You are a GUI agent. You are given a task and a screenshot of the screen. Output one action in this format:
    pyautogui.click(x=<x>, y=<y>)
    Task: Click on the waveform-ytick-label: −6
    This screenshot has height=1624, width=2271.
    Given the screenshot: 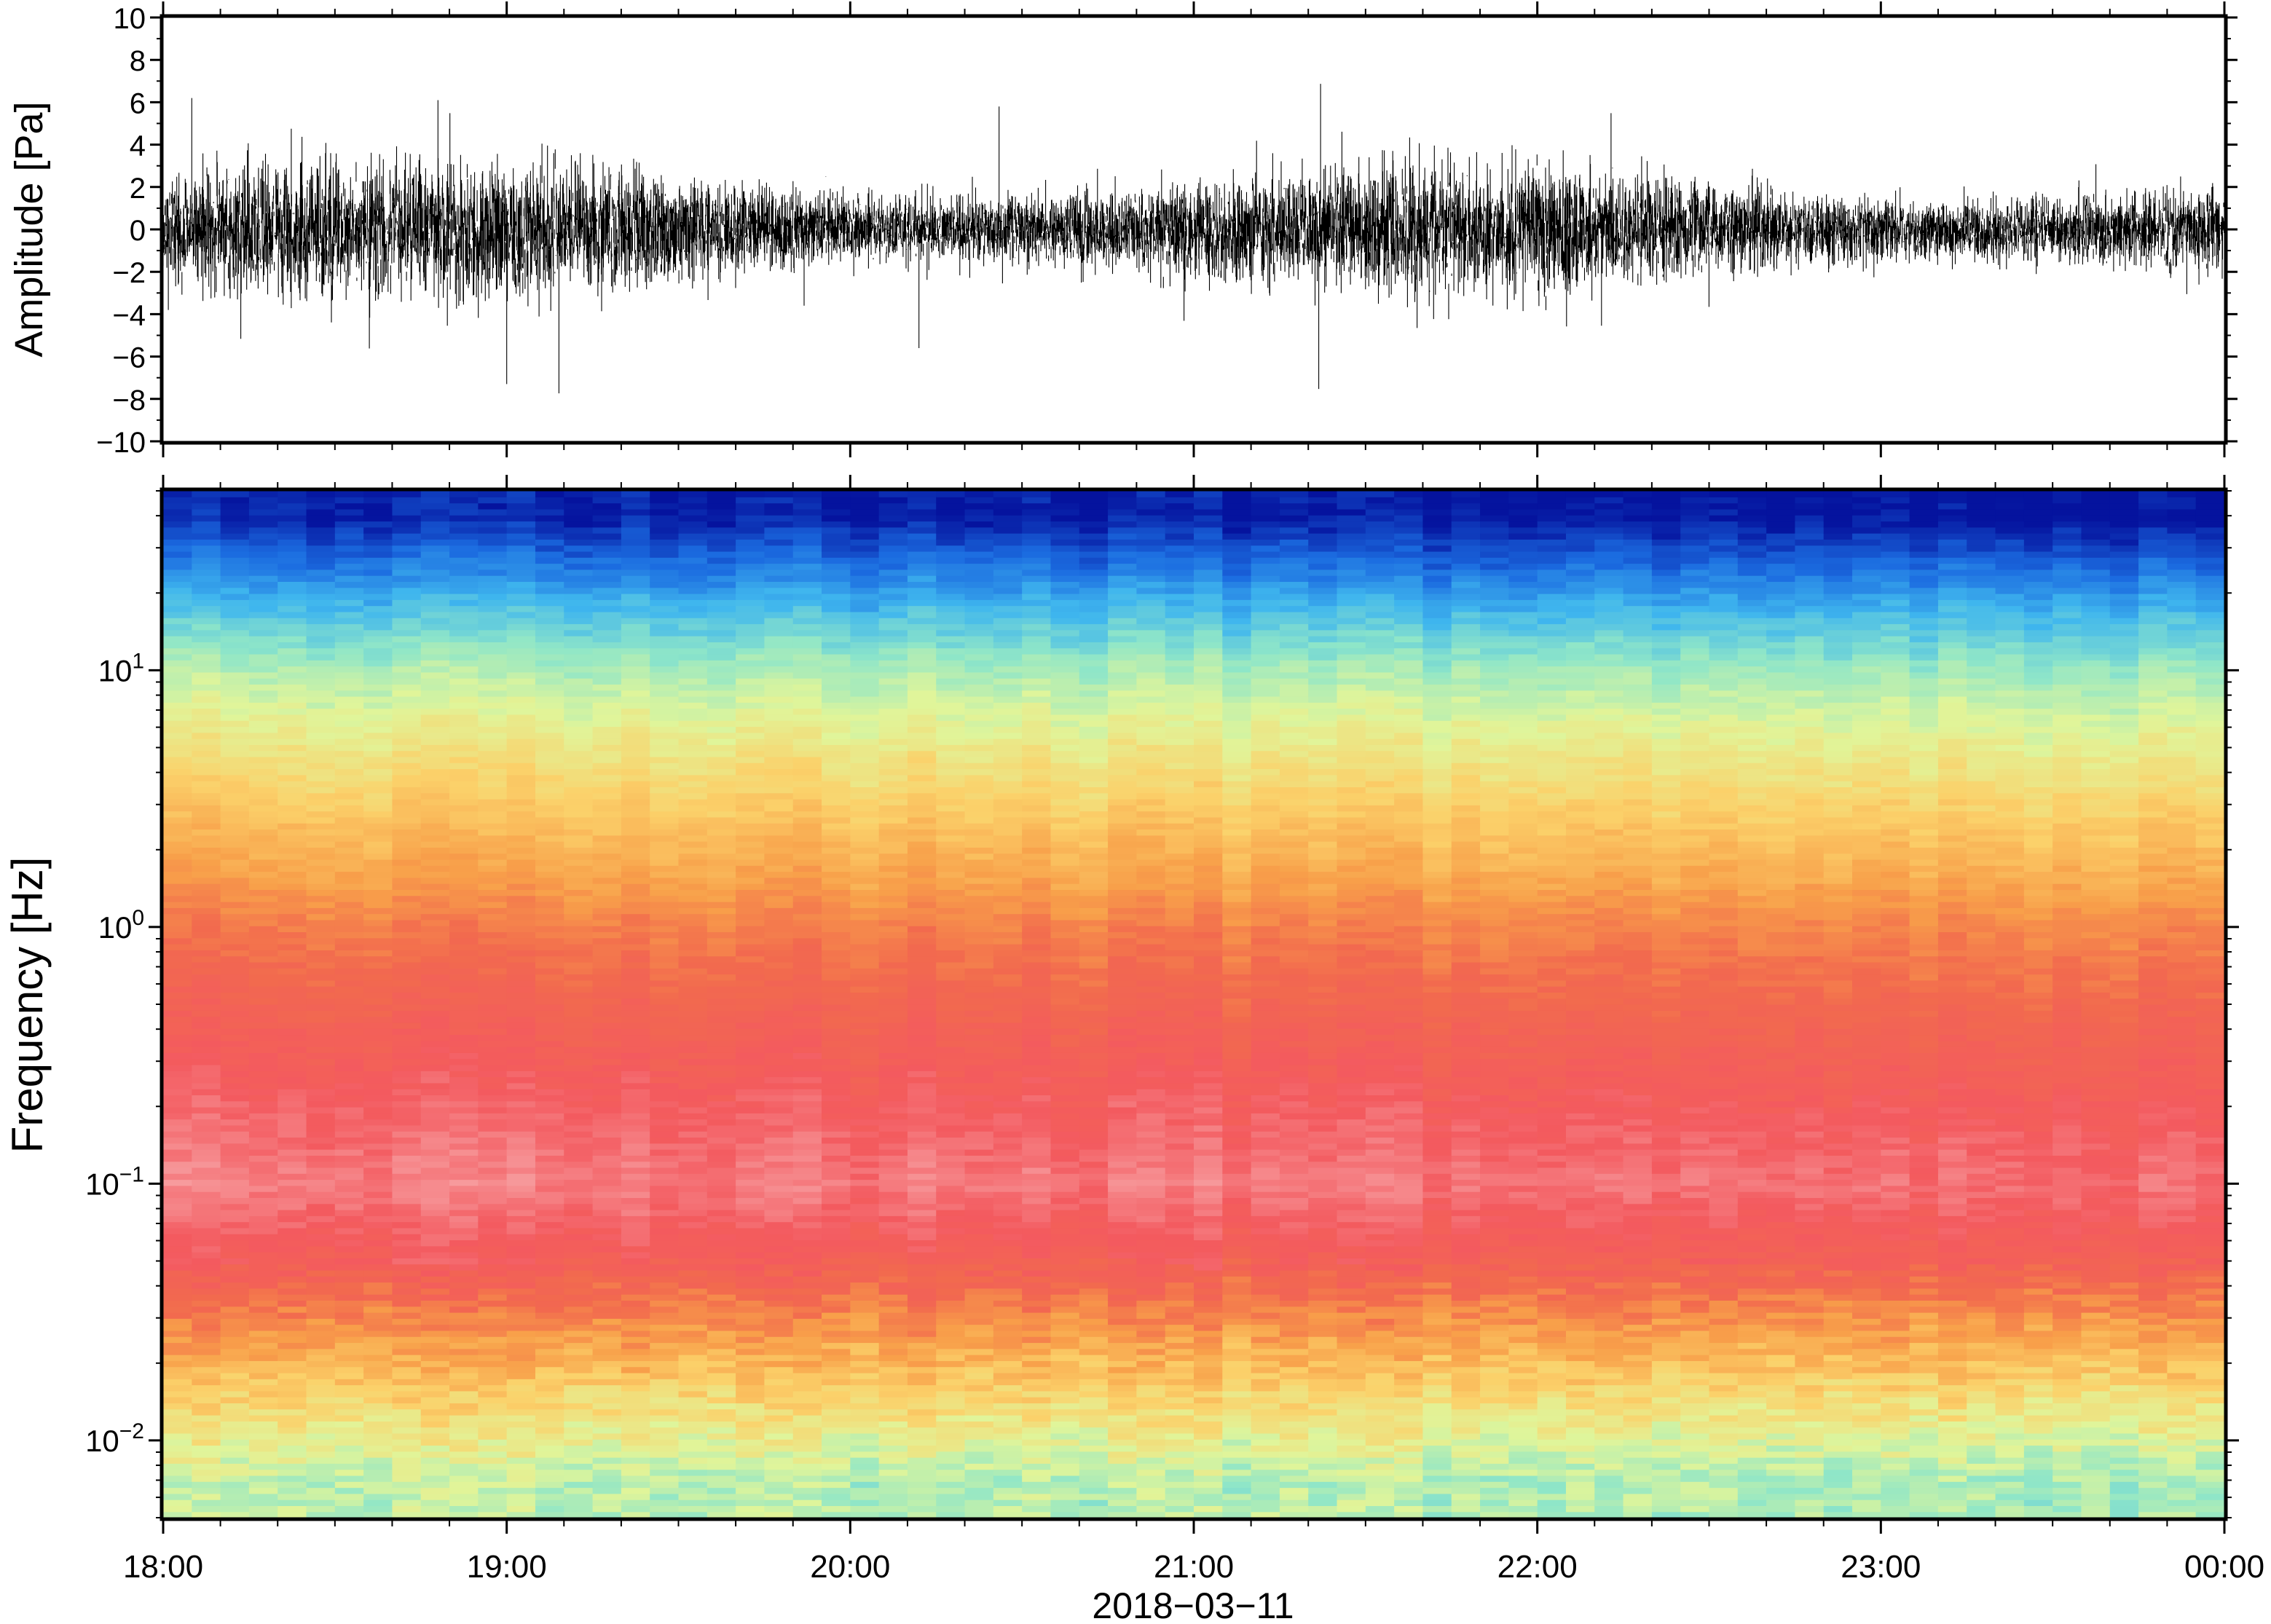 What is the action you would take?
    pyautogui.click(x=129, y=358)
    